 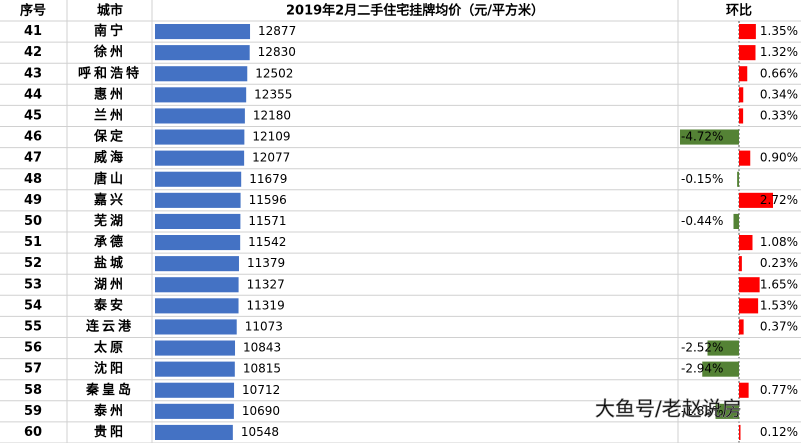 I want to click on price-label: 11073, so click(x=264, y=326).